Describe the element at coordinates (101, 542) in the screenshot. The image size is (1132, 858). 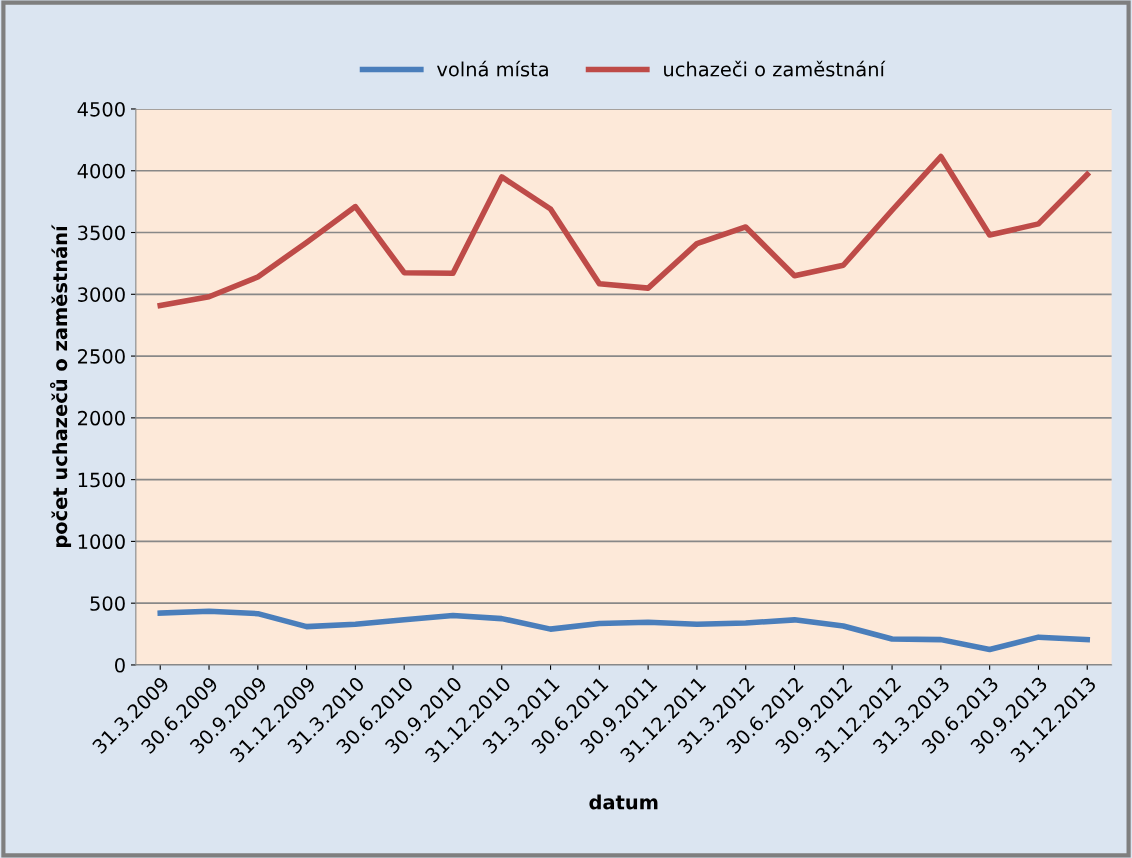
I see `y-tick-label: 1000` at that location.